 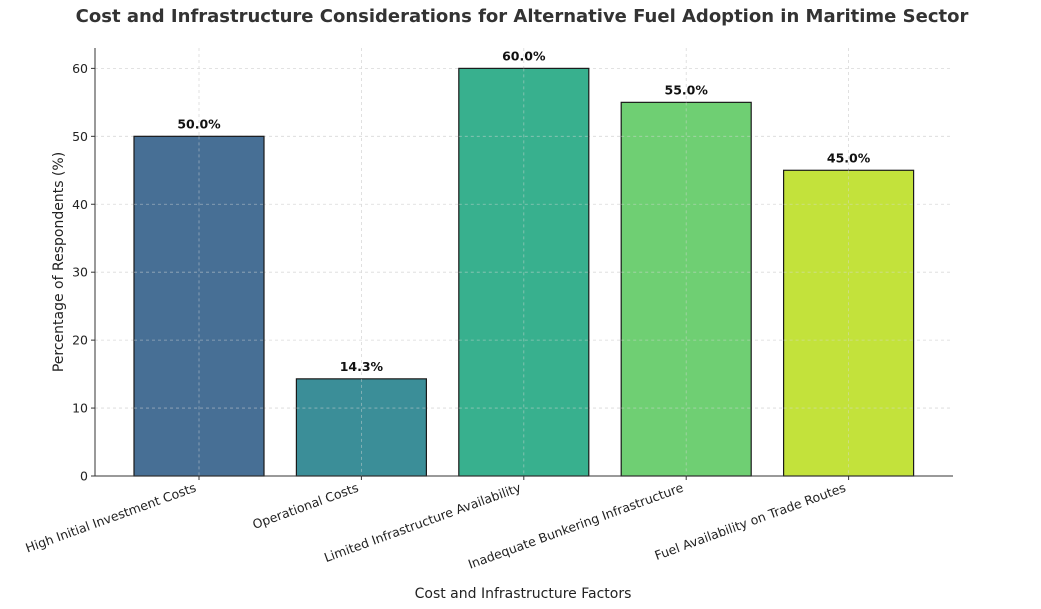 What do you see at coordinates (80, 136) in the screenshot?
I see `y-tick-label: 50` at bounding box center [80, 136].